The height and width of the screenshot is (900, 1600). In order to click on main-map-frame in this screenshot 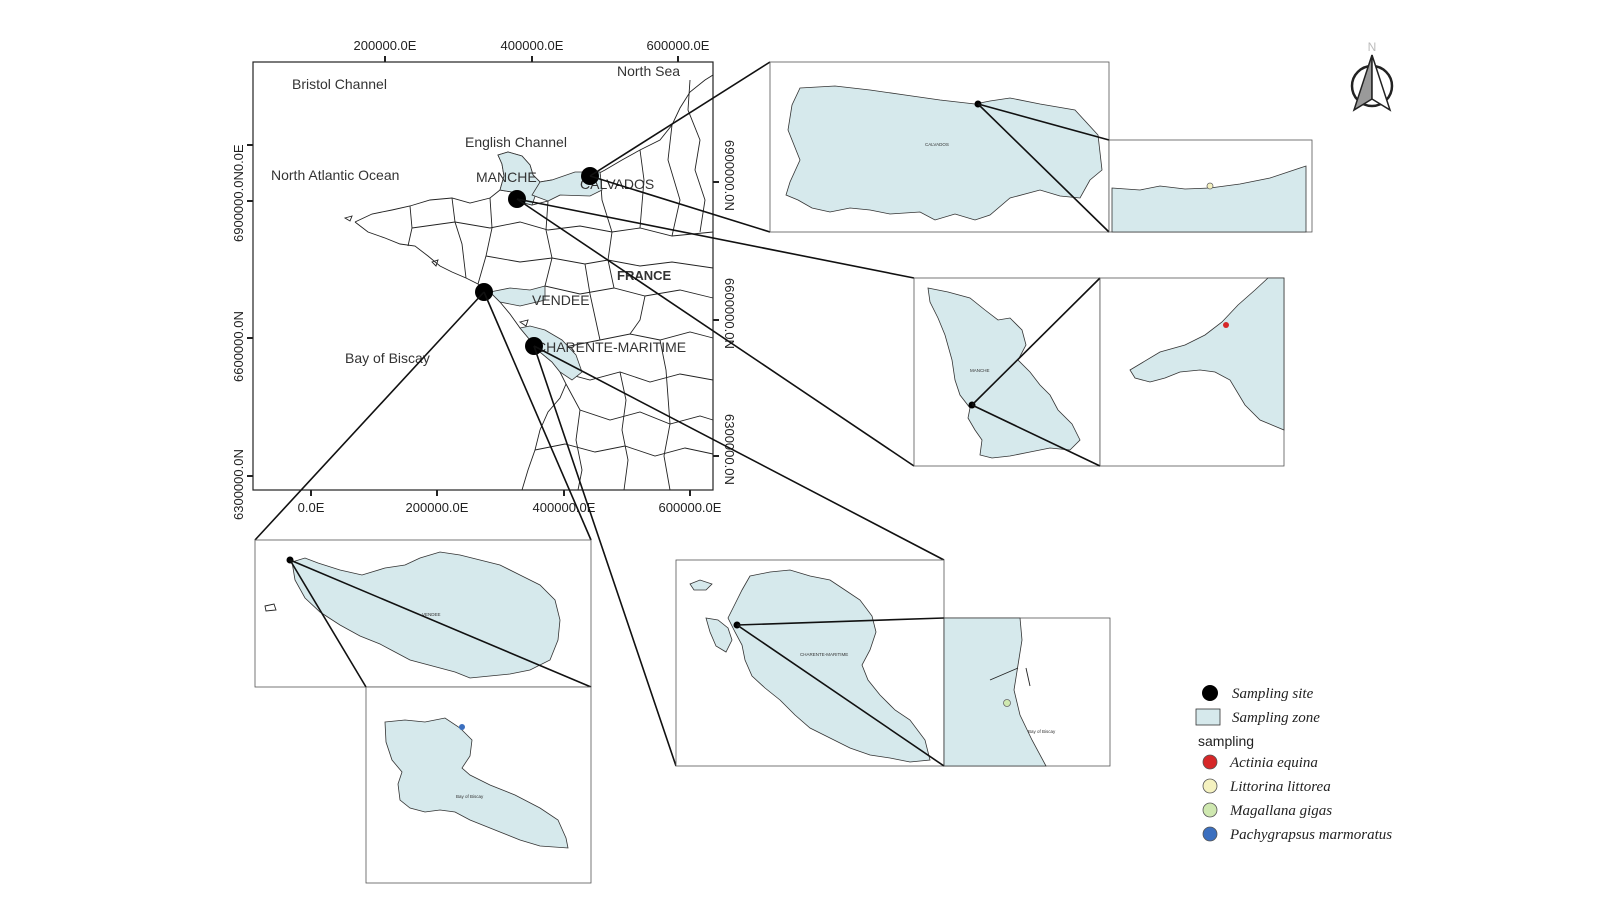, I will do `click(483, 276)`.